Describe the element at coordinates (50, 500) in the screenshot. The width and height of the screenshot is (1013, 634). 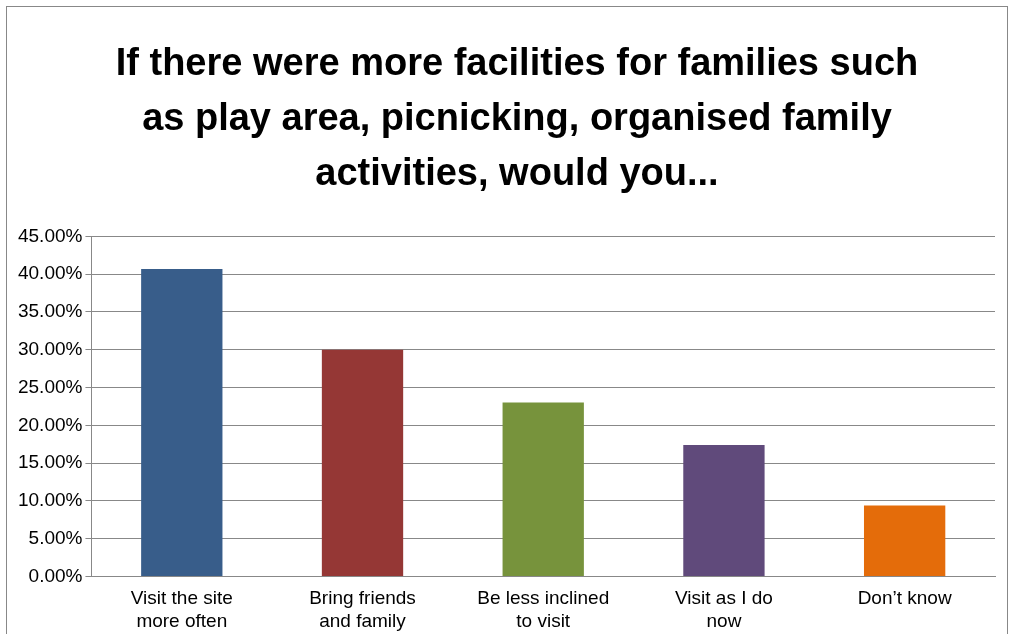
I see `y-tick-label: 10.00%` at that location.